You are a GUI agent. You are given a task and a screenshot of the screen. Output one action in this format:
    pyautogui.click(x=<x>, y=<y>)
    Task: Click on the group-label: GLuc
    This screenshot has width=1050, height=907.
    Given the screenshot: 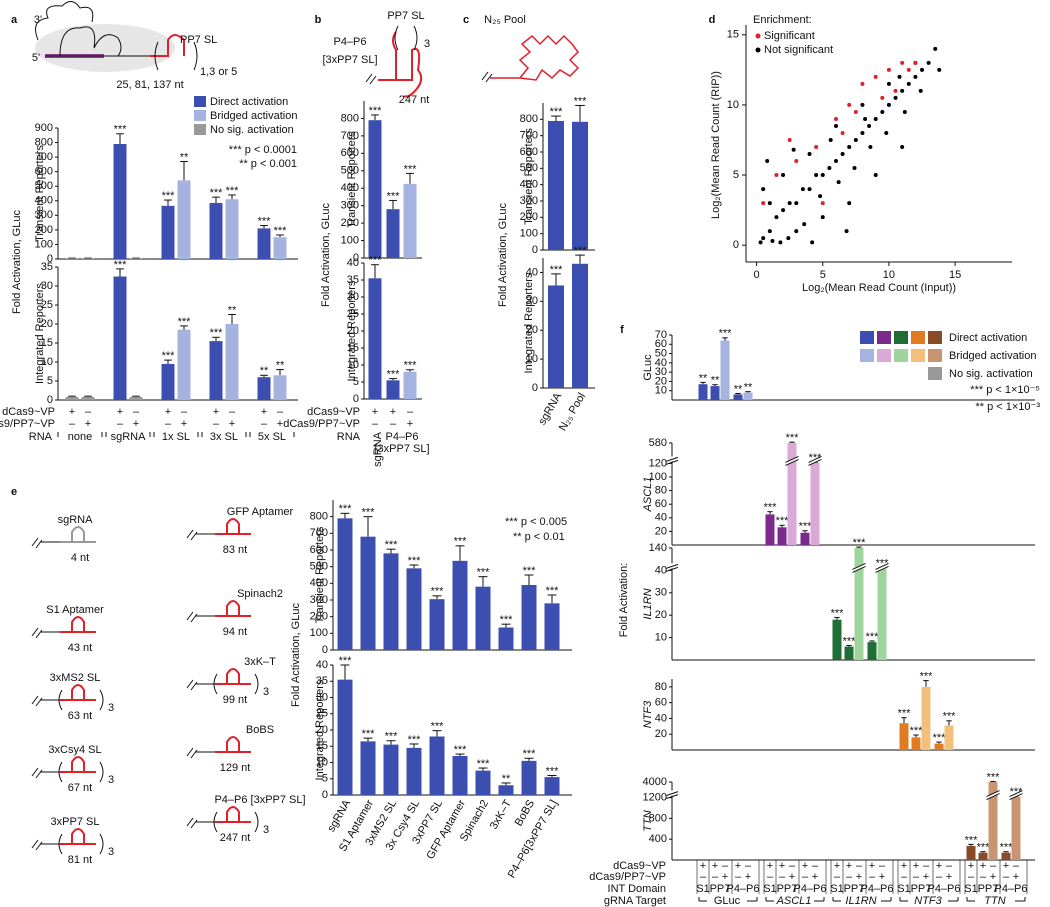 What is the action you would take?
    pyautogui.click(x=727, y=901)
    